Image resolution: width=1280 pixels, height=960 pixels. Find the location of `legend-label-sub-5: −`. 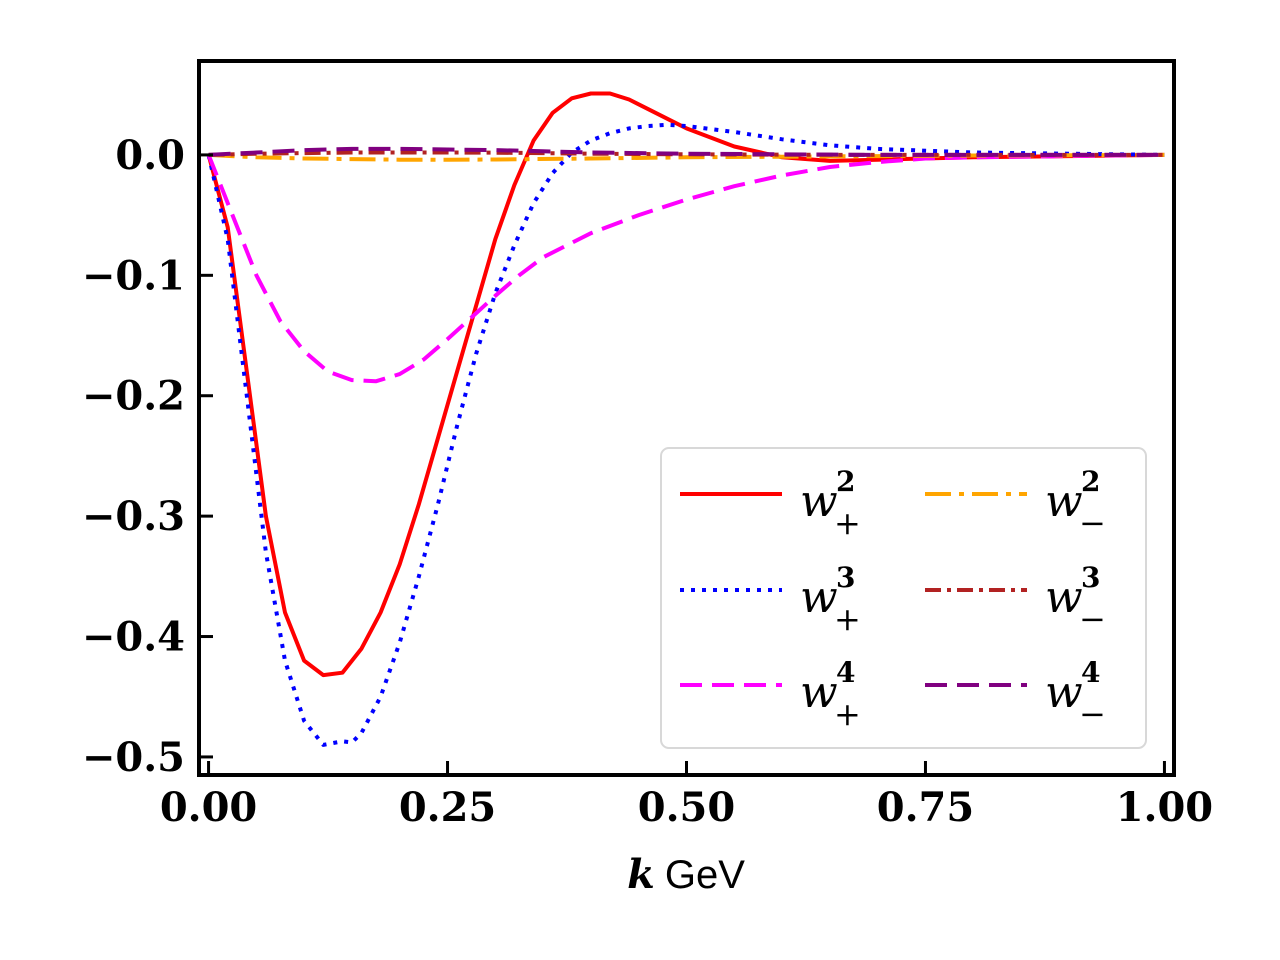

legend-label-sub-5: − is located at coordinates (1092, 714).